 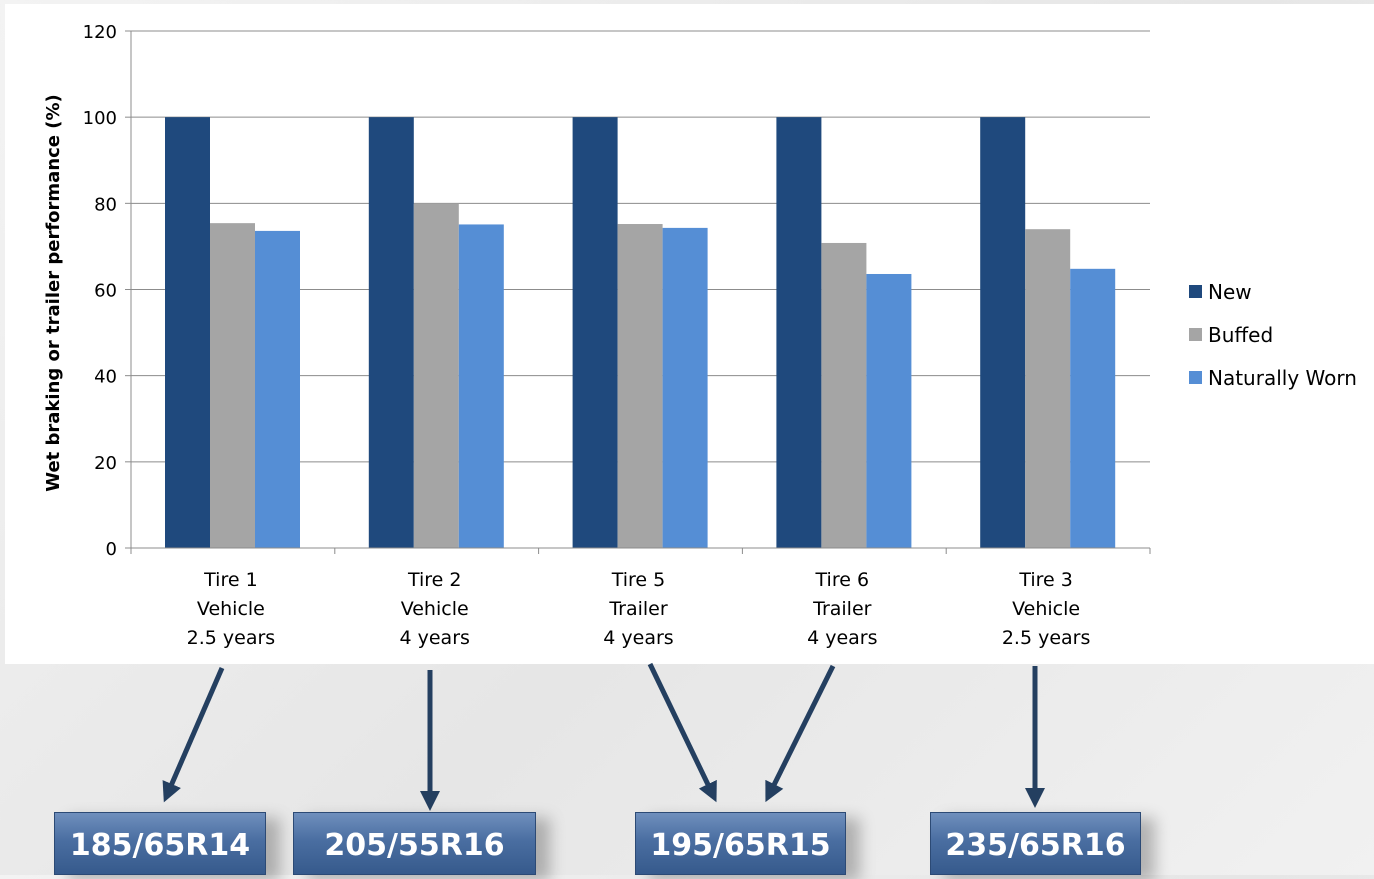 What do you see at coordinates (105, 204) in the screenshot?
I see `y-tick-label: 80` at bounding box center [105, 204].